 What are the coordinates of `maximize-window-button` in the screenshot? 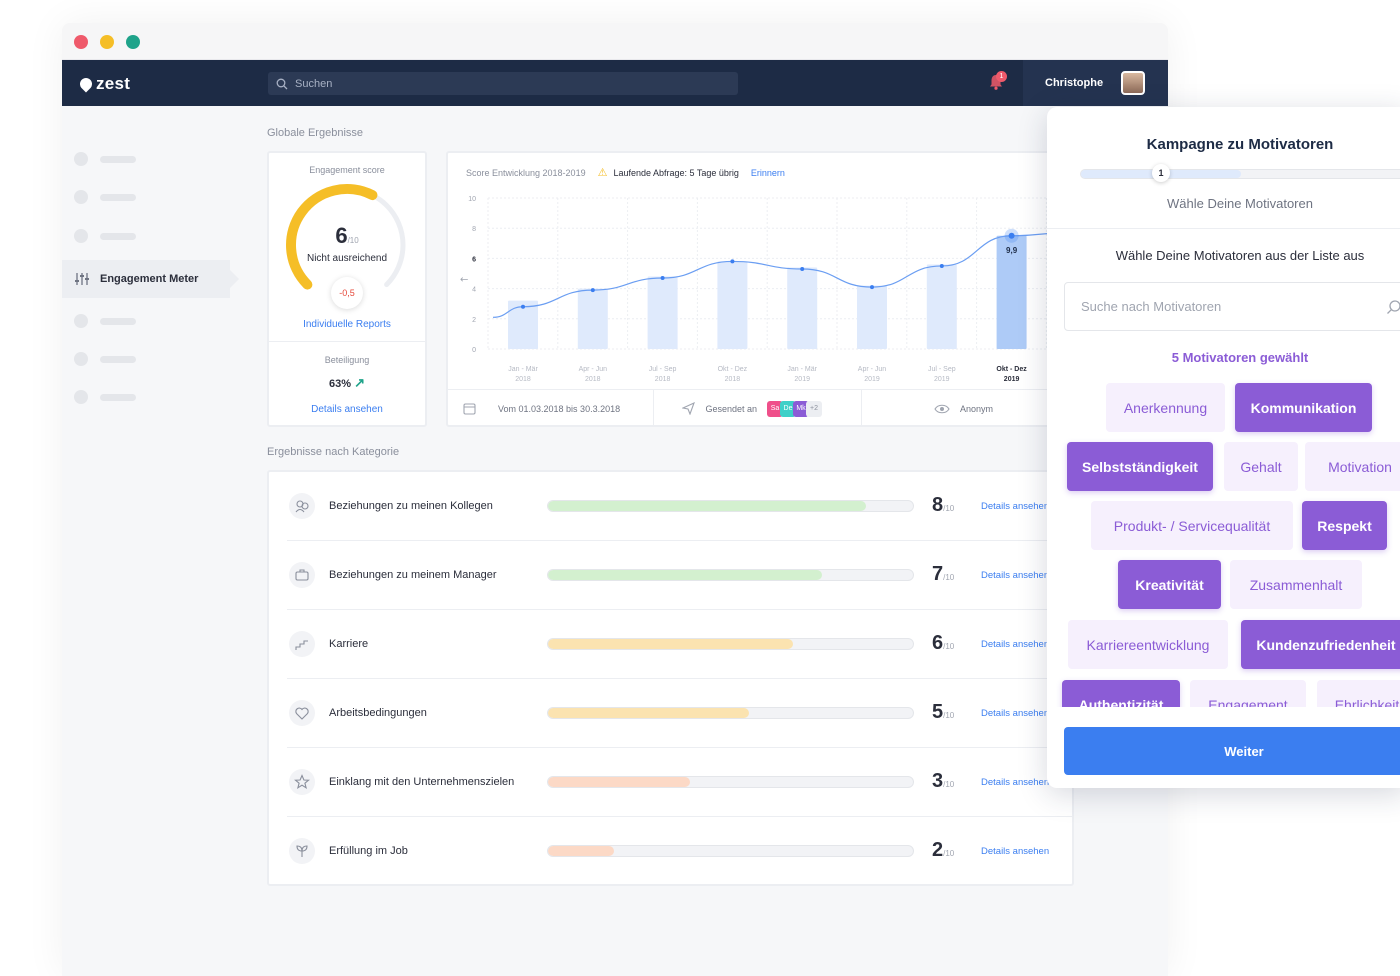 It's located at (133, 42).